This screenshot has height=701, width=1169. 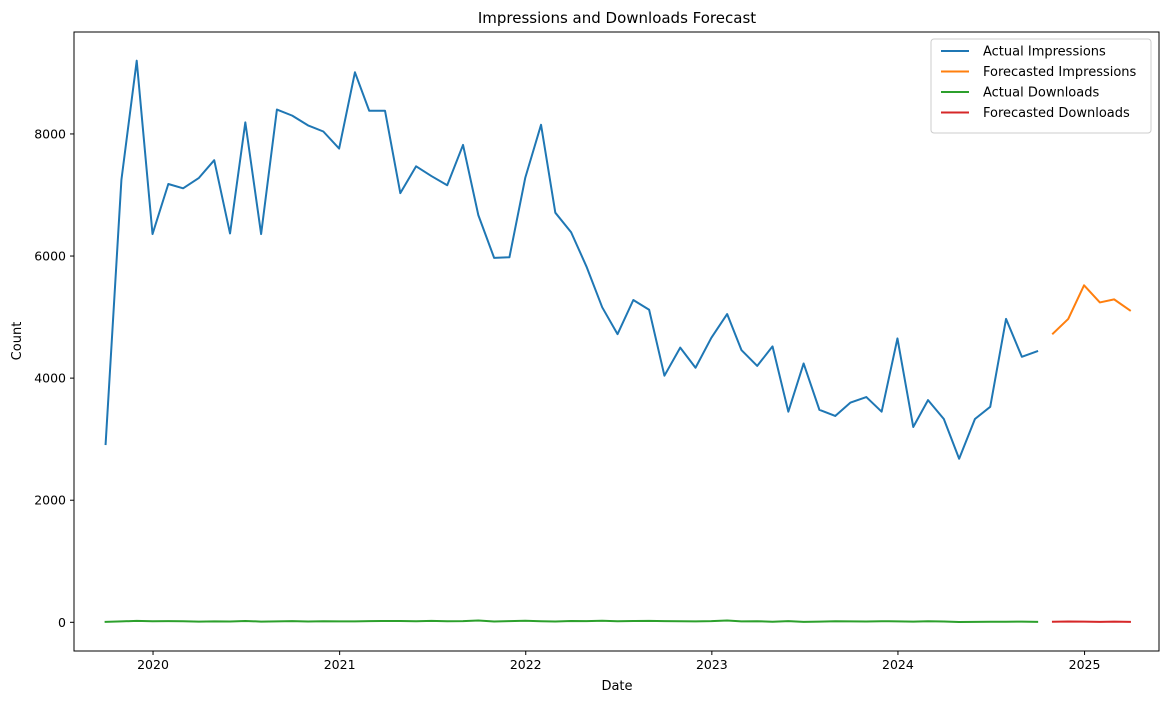 What do you see at coordinates (571, 621) in the screenshot?
I see `series-line-actual-downloads` at bounding box center [571, 621].